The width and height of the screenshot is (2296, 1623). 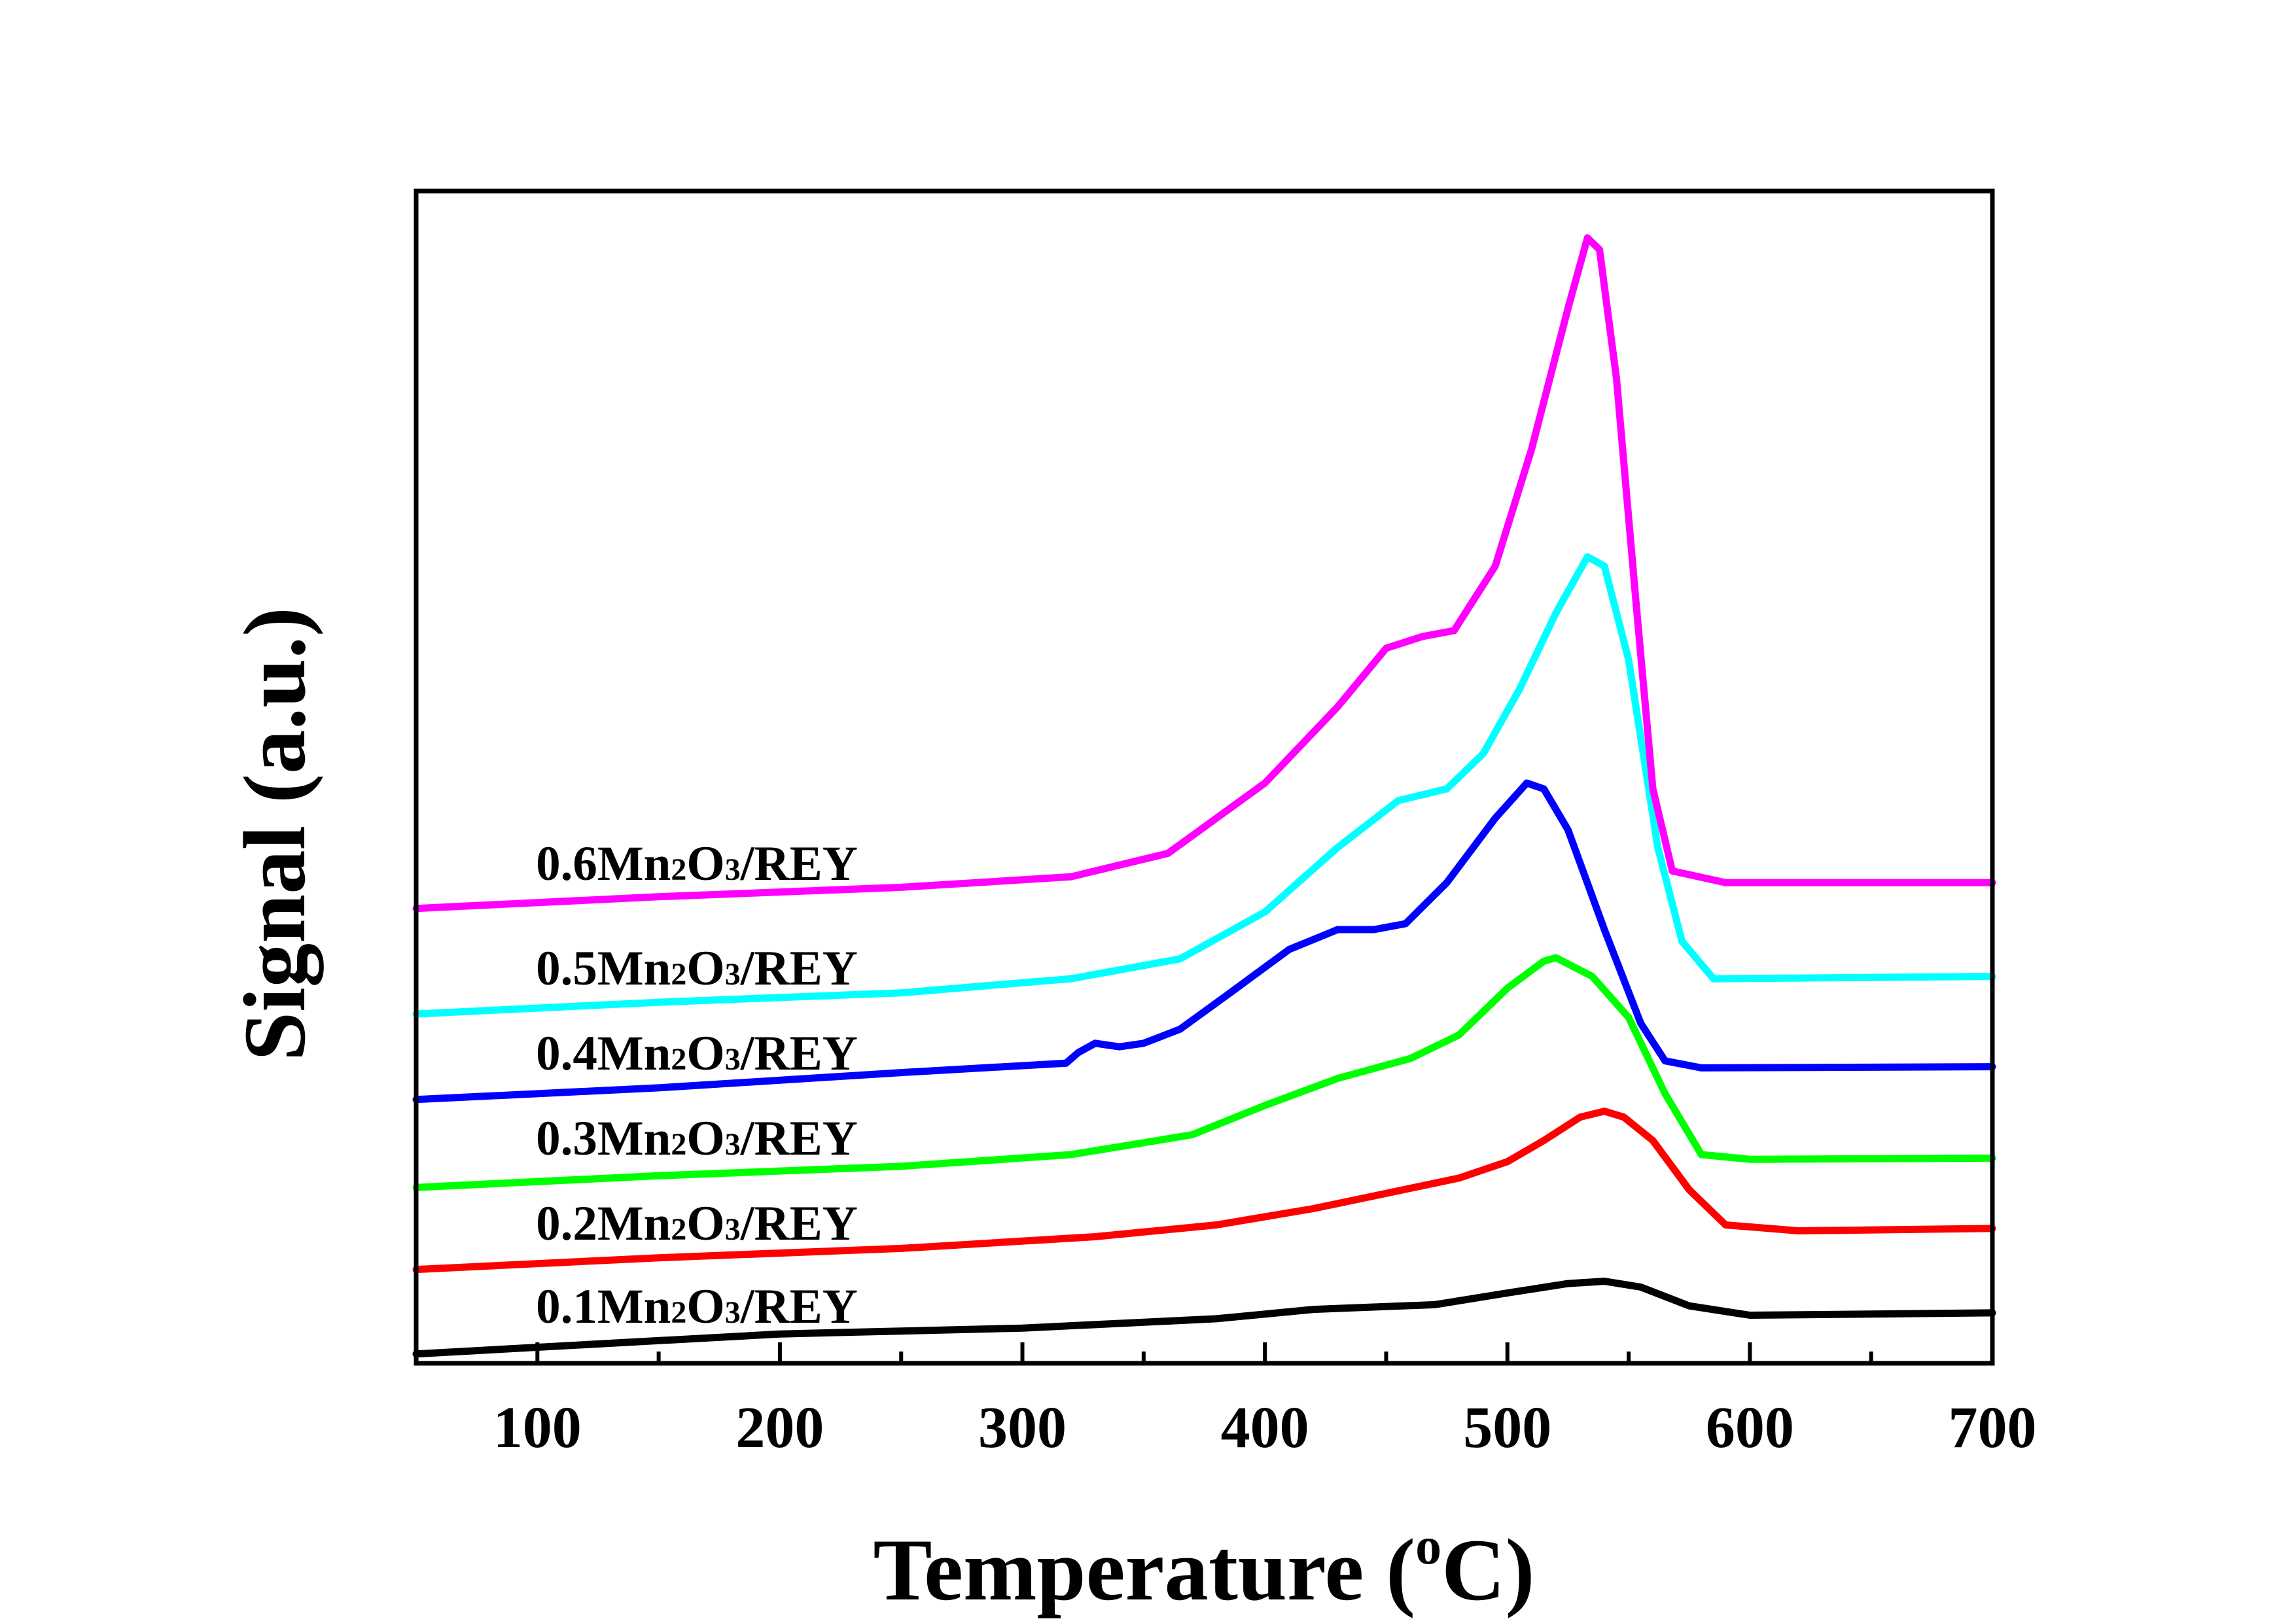 What do you see at coordinates (1204, 1352) in the screenshot?
I see `x-axis-ticks` at bounding box center [1204, 1352].